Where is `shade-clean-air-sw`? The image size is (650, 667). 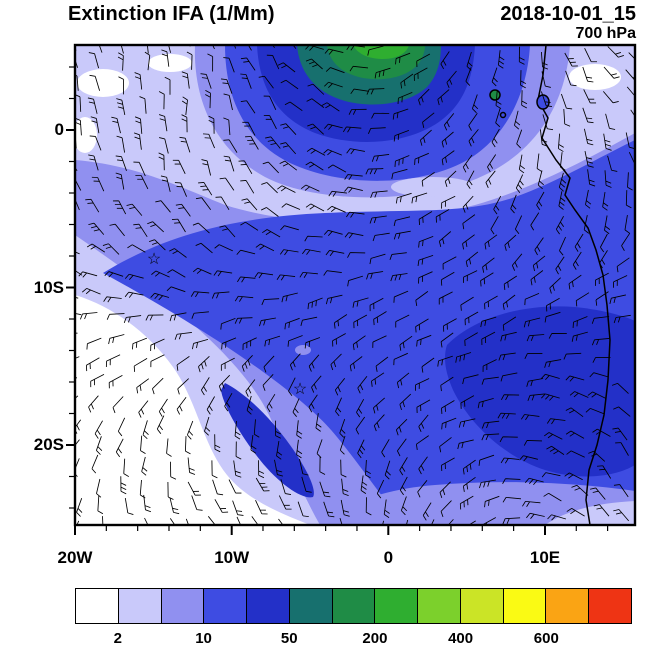
shade-clean-air-sw is located at coordinates (192, 410).